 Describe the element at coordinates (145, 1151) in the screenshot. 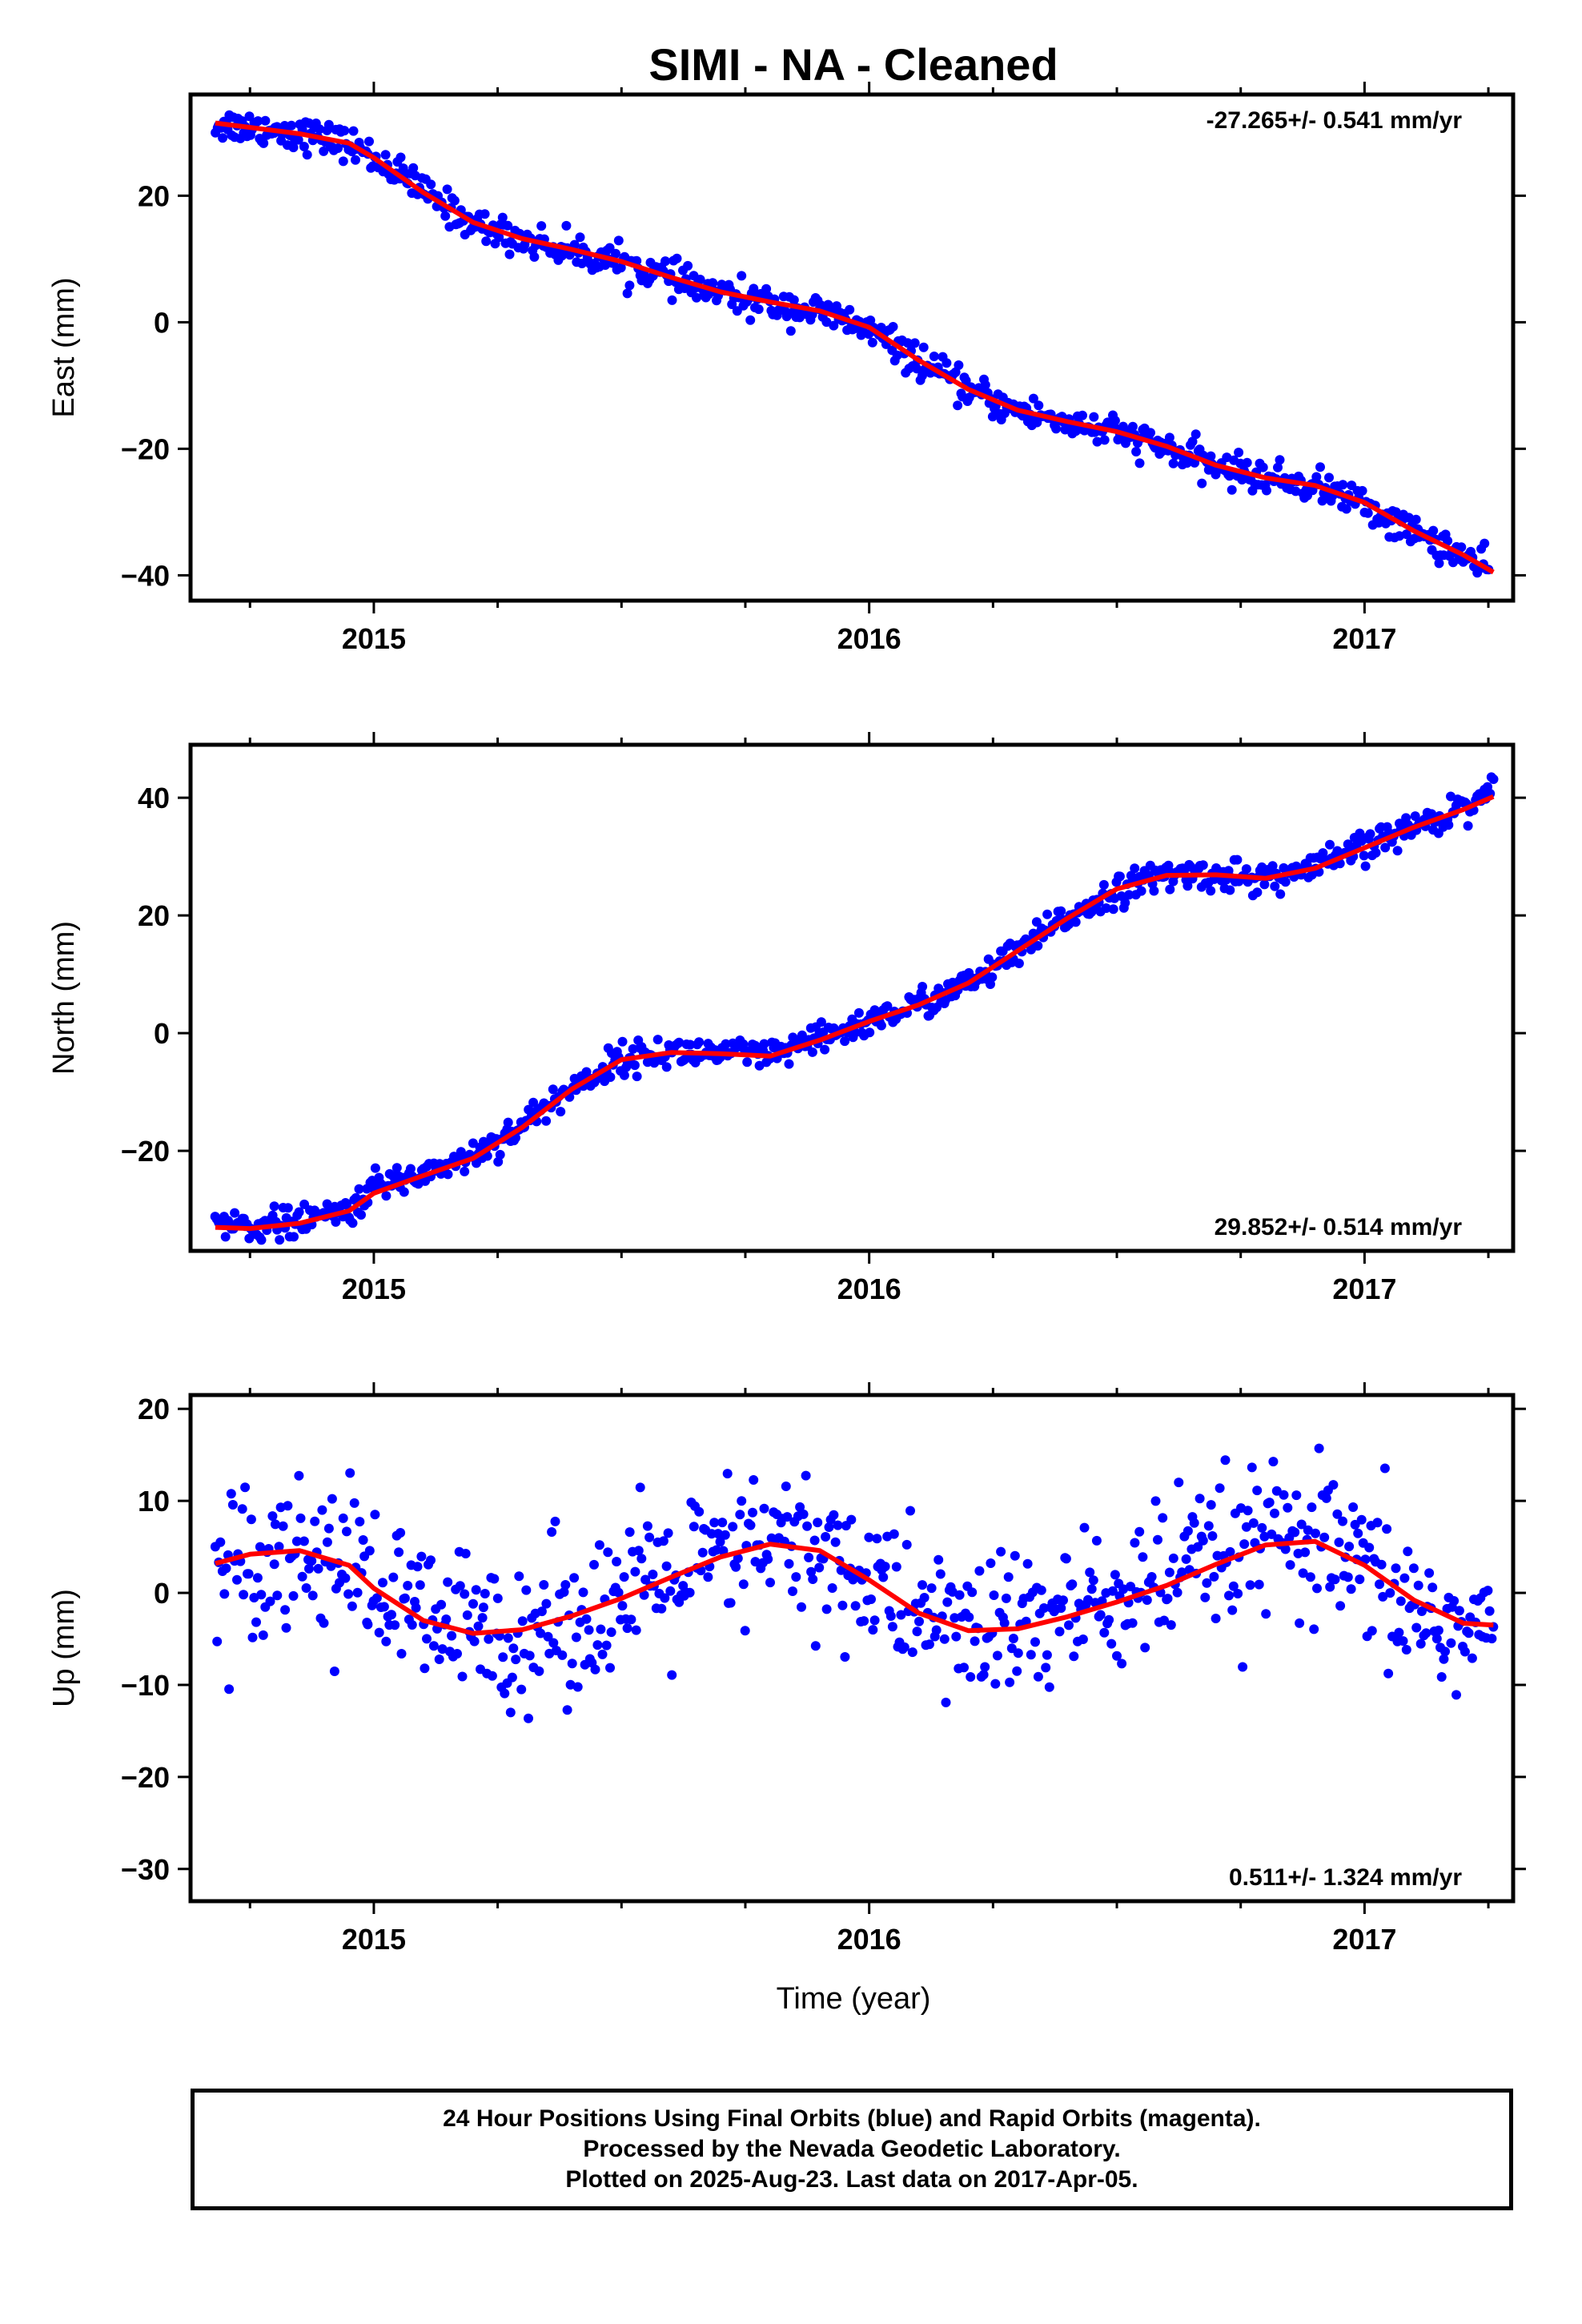

I see `y-tick-label: −20` at that location.